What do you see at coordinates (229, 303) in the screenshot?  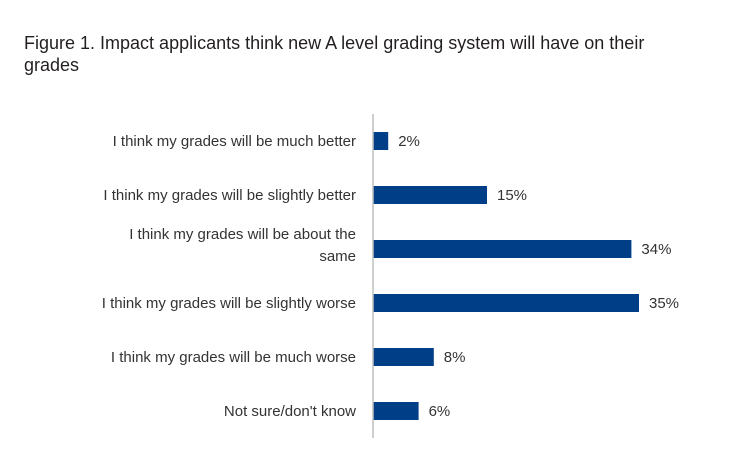 I see `category-label-3: I think my grades will be slightly worse` at bounding box center [229, 303].